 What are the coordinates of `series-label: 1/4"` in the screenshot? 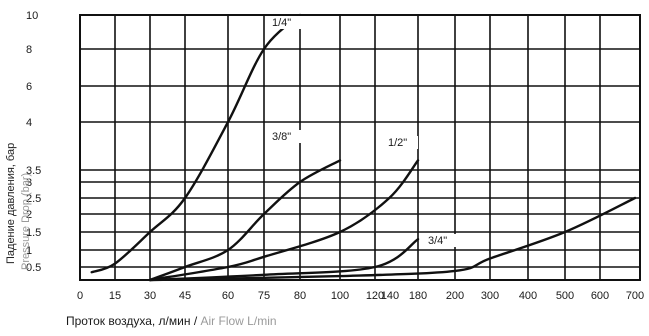 It's located at (281, 23).